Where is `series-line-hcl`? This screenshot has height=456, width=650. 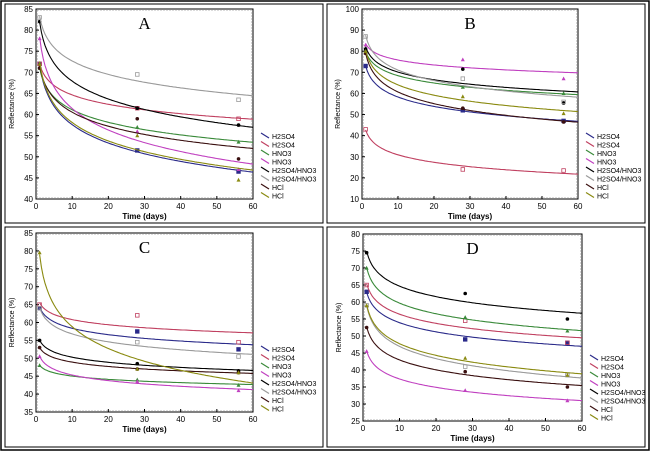
series-line-hcl is located at coordinates (146, 116).